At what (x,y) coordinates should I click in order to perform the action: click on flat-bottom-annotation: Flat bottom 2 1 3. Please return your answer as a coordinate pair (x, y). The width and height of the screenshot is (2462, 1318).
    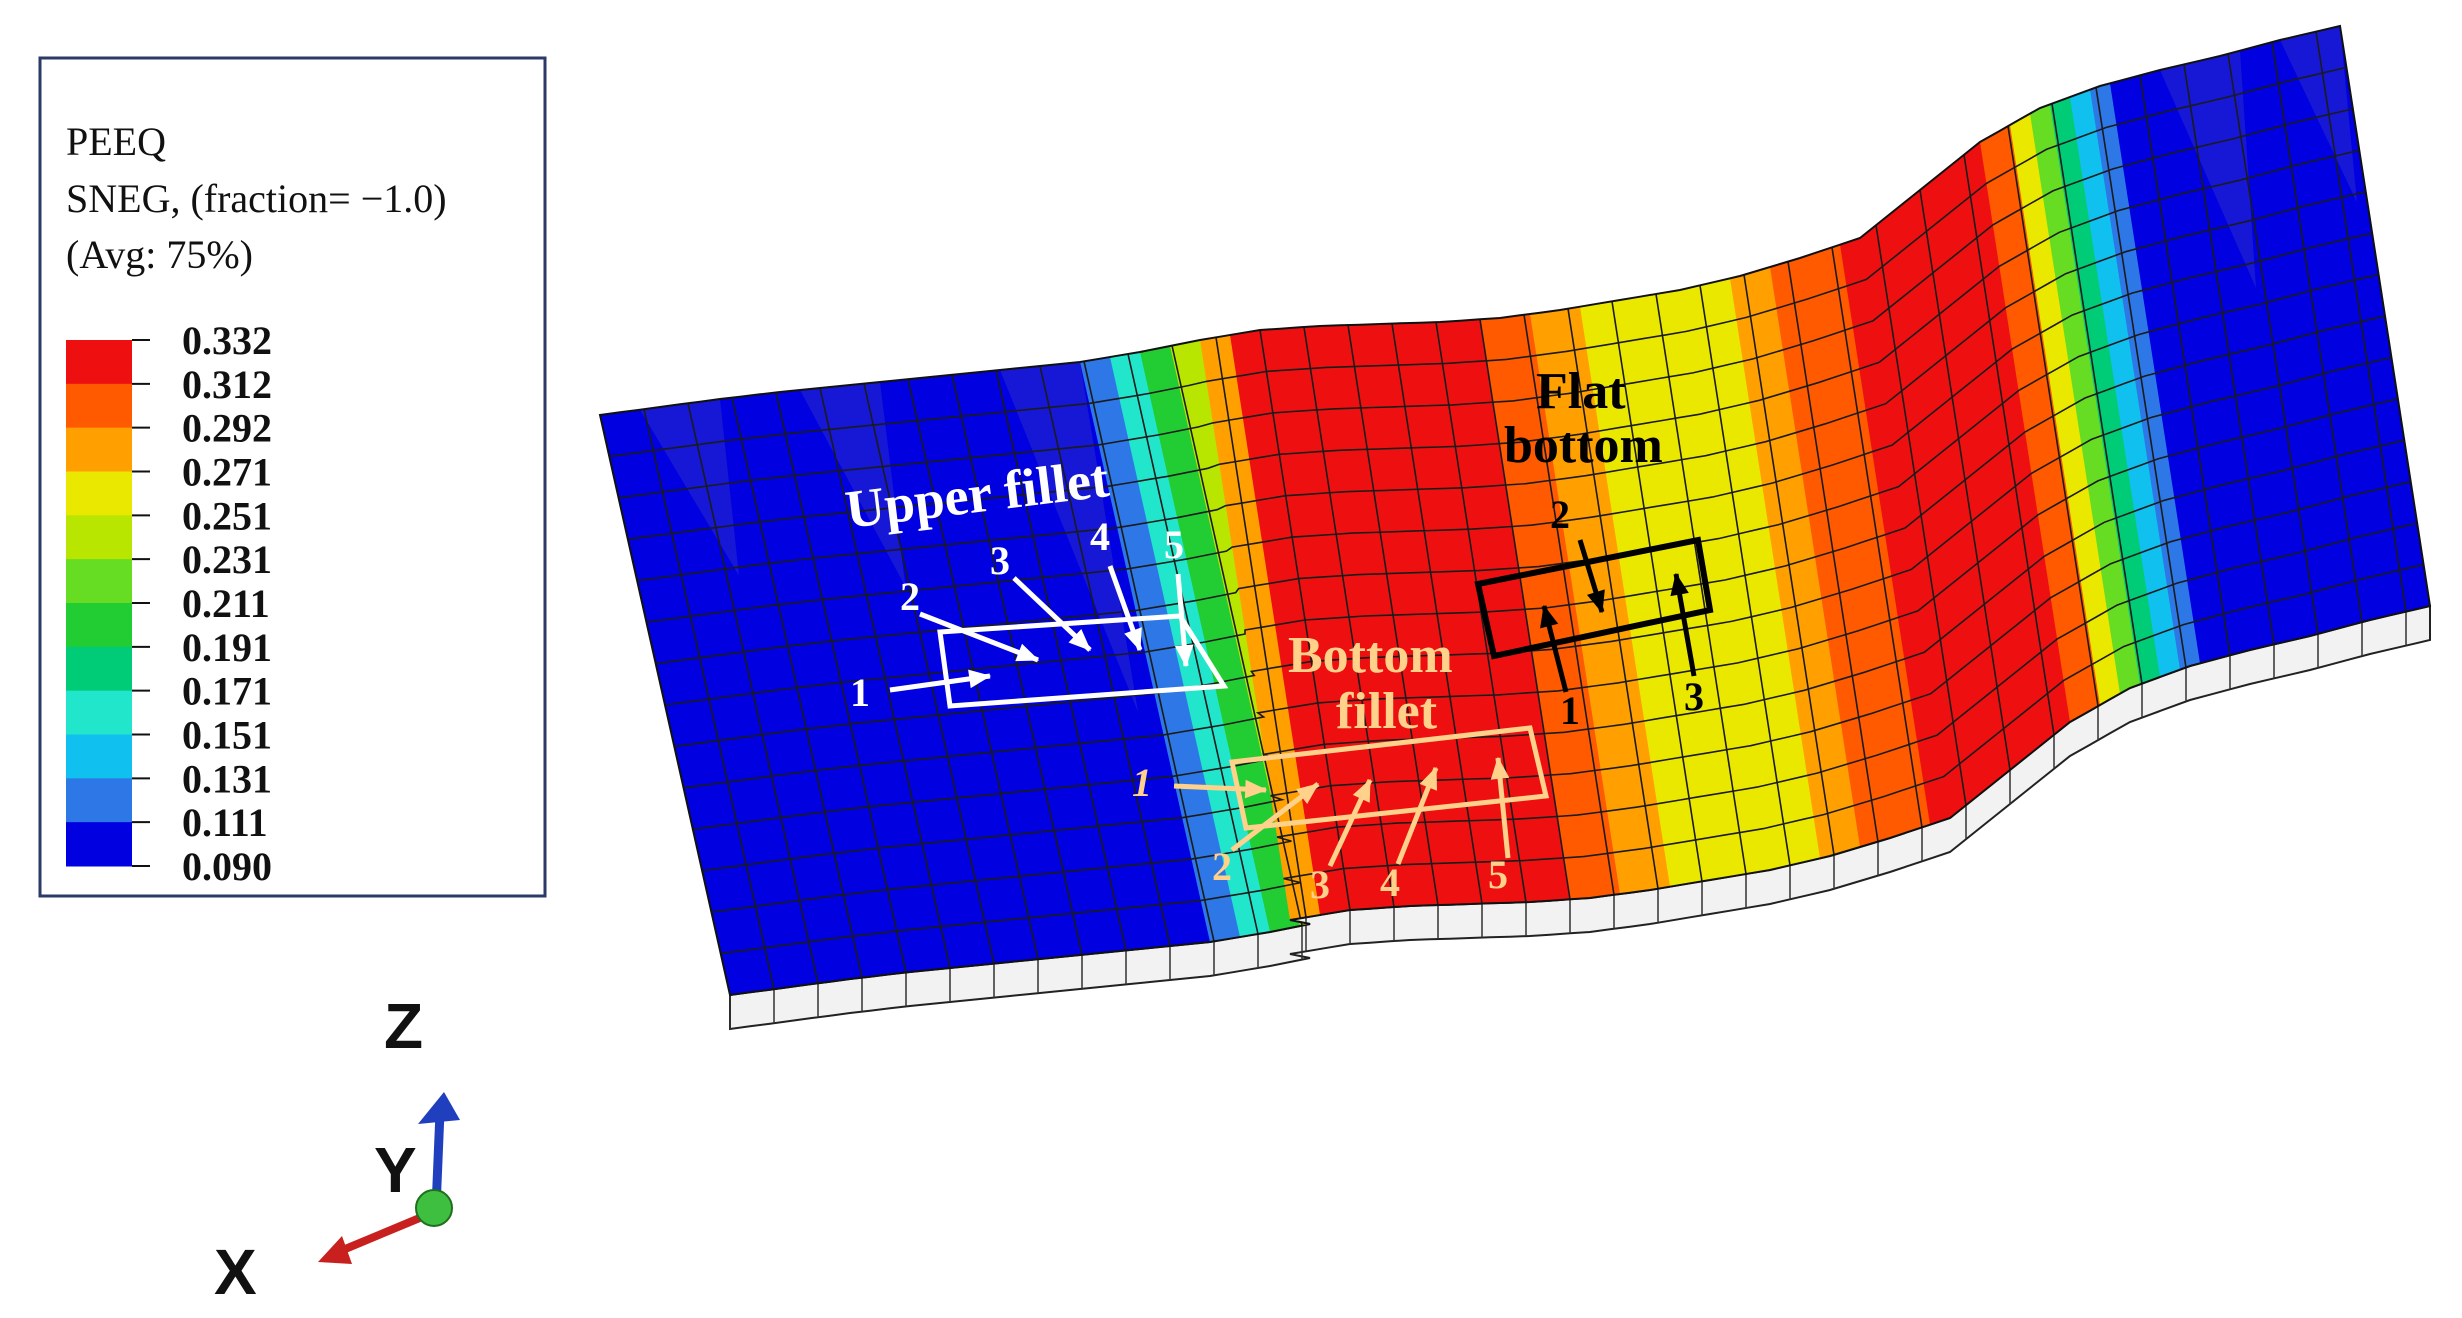
    Looking at the image, I should click on (1594, 548).